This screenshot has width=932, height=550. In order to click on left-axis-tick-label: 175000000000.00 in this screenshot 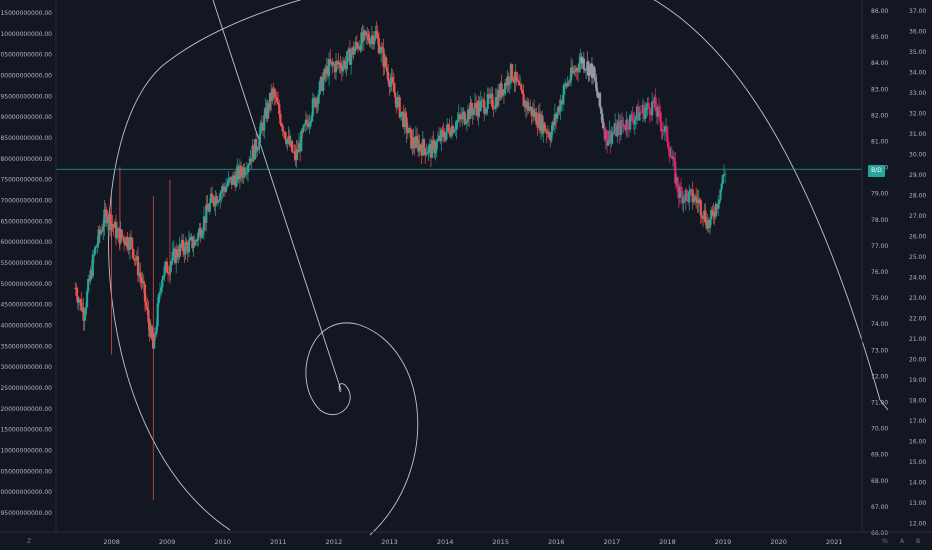, I will do `click(26, 180)`.